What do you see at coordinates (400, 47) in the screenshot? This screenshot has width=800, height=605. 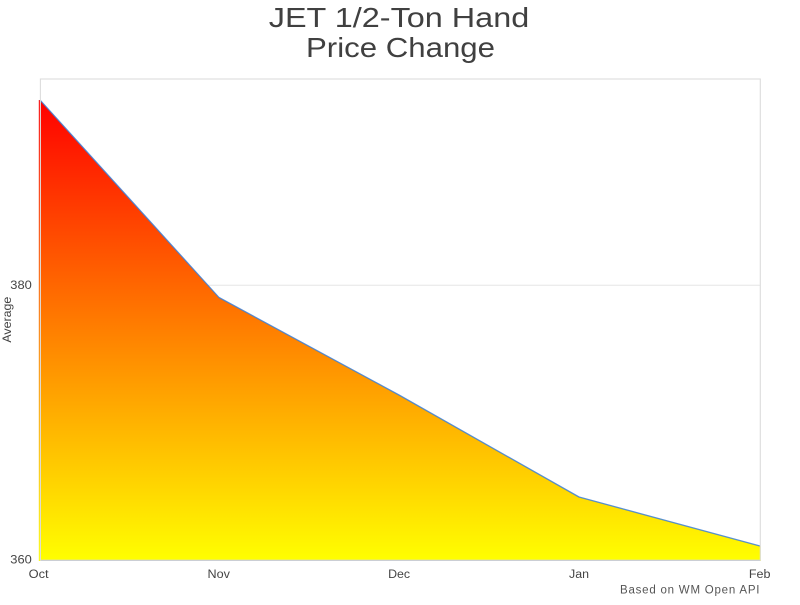 I see `svg-text: Price Change` at bounding box center [400, 47].